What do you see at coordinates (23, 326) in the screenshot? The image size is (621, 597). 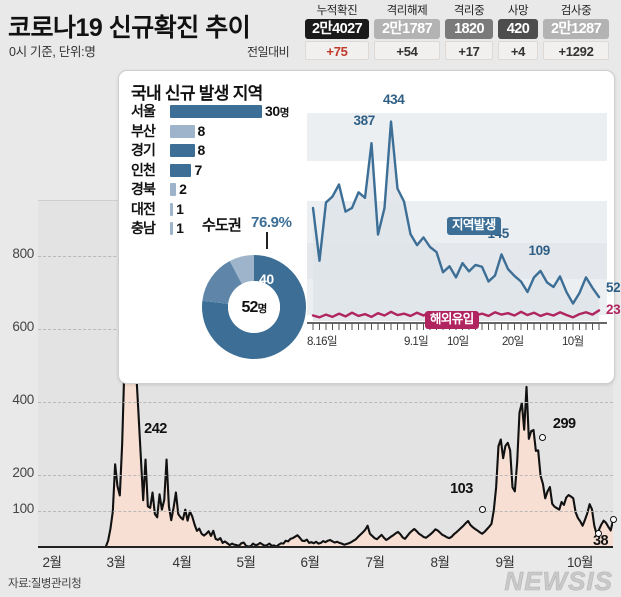 I see `main-ytick-600: 600` at bounding box center [23, 326].